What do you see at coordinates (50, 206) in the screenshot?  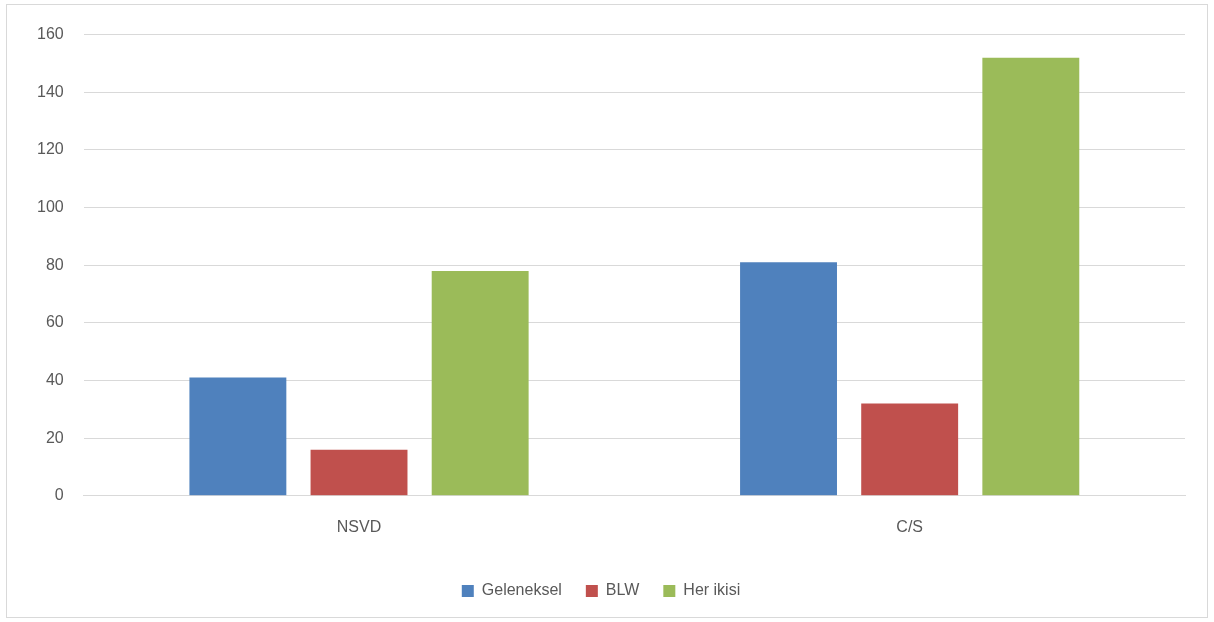 I see `y-tick-label: 100` at bounding box center [50, 206].